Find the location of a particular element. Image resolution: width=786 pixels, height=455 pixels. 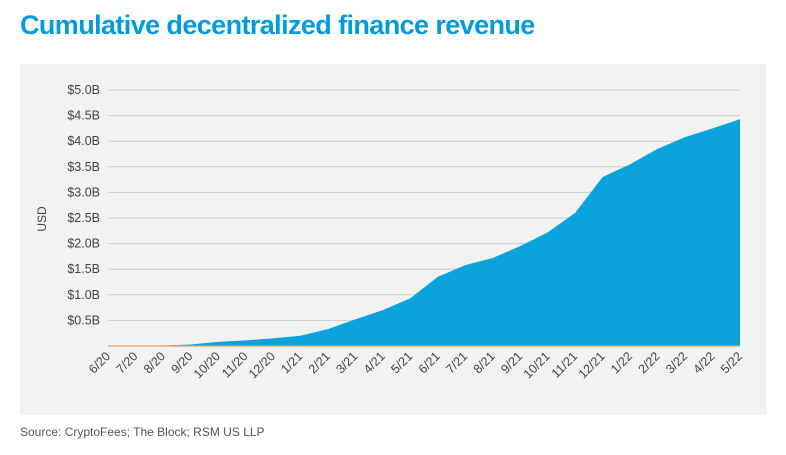

x-tick-label: 10/20 is located at coordinates (207, 365).